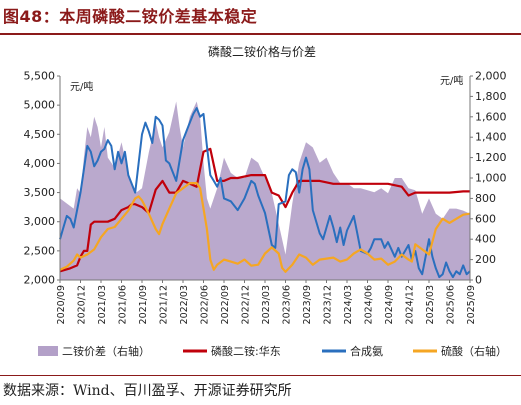 This screenshot has width=521, height=405. What do you see at coordinates (40, 250) in the screenshot?
I see `y-left-tick-label: 2,500` at bounding box center [40, 250].